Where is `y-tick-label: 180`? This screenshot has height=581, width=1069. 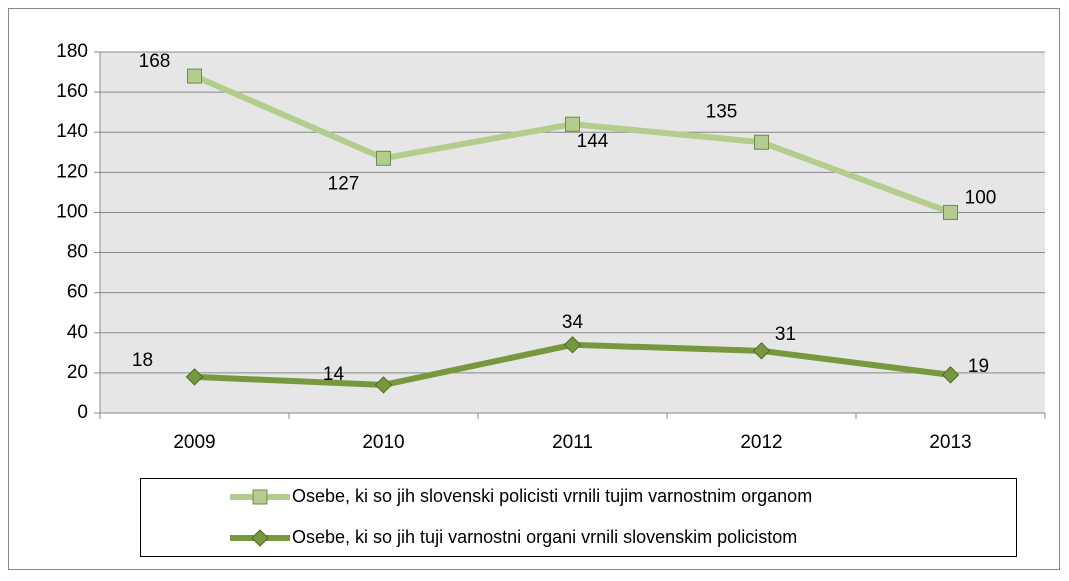 y-tick-label: 180 is located at coordinates (72, 51).